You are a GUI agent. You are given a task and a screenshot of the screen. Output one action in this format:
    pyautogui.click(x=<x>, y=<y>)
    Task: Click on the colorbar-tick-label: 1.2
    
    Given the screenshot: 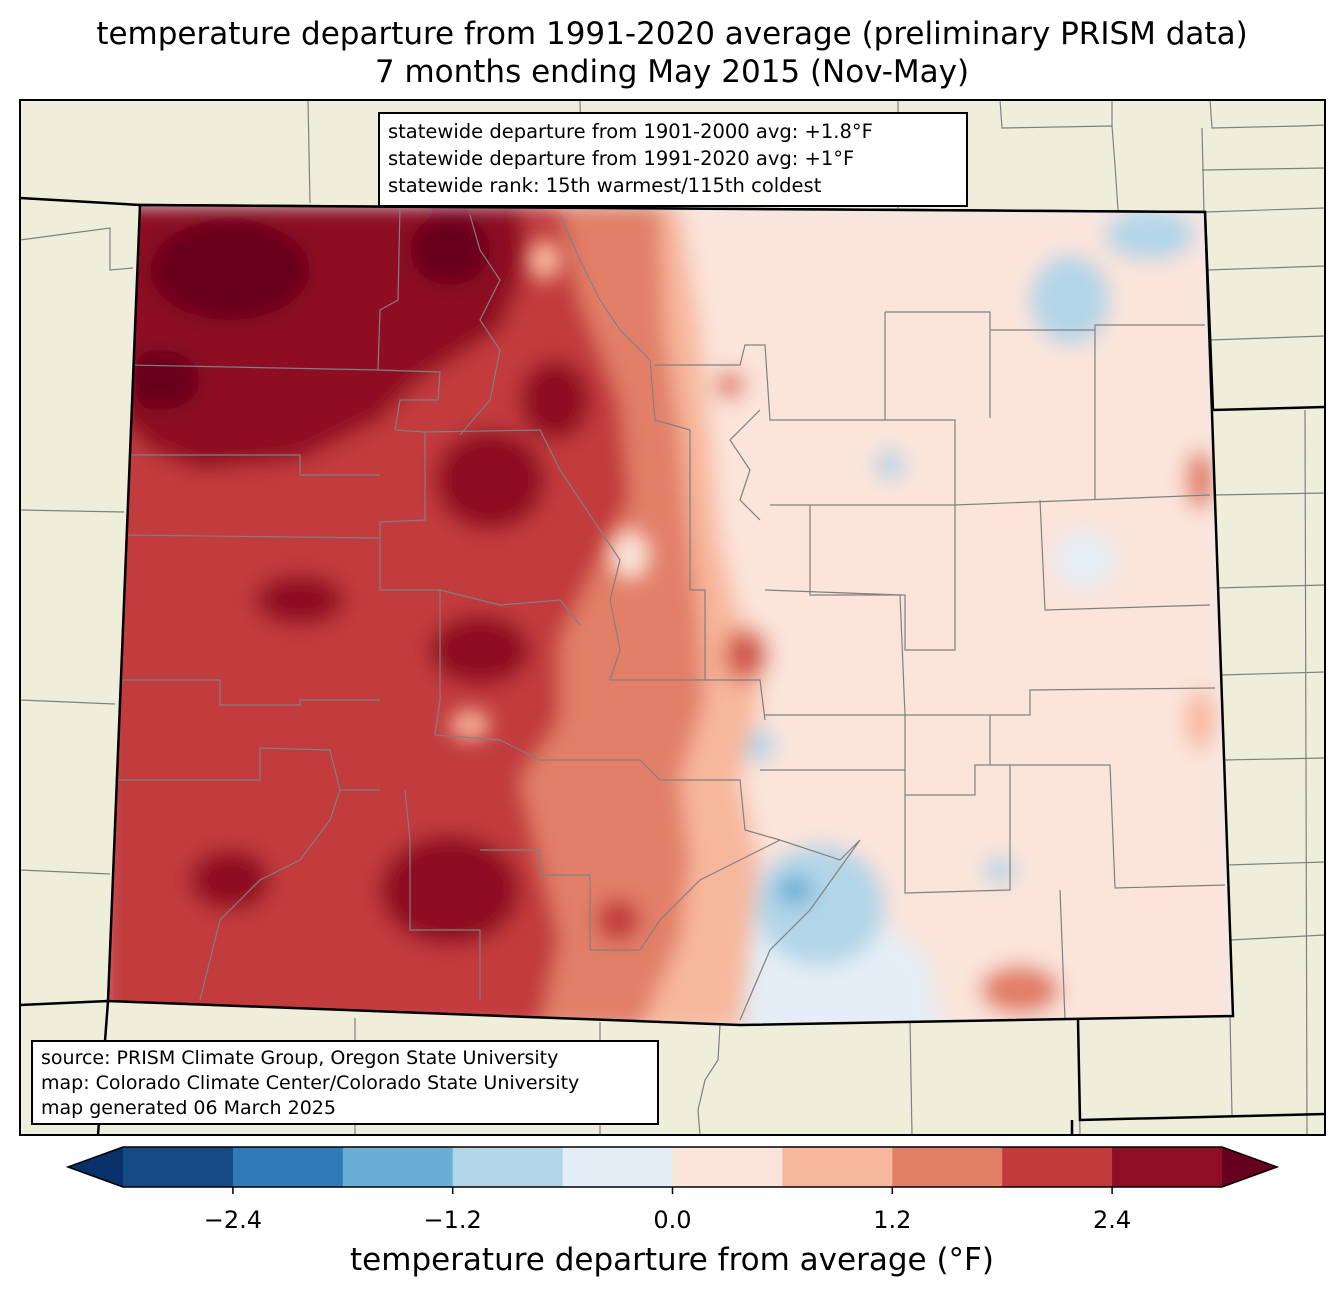 What is the action you would take?
    pyautogui.click(x=892, y=1220)
    